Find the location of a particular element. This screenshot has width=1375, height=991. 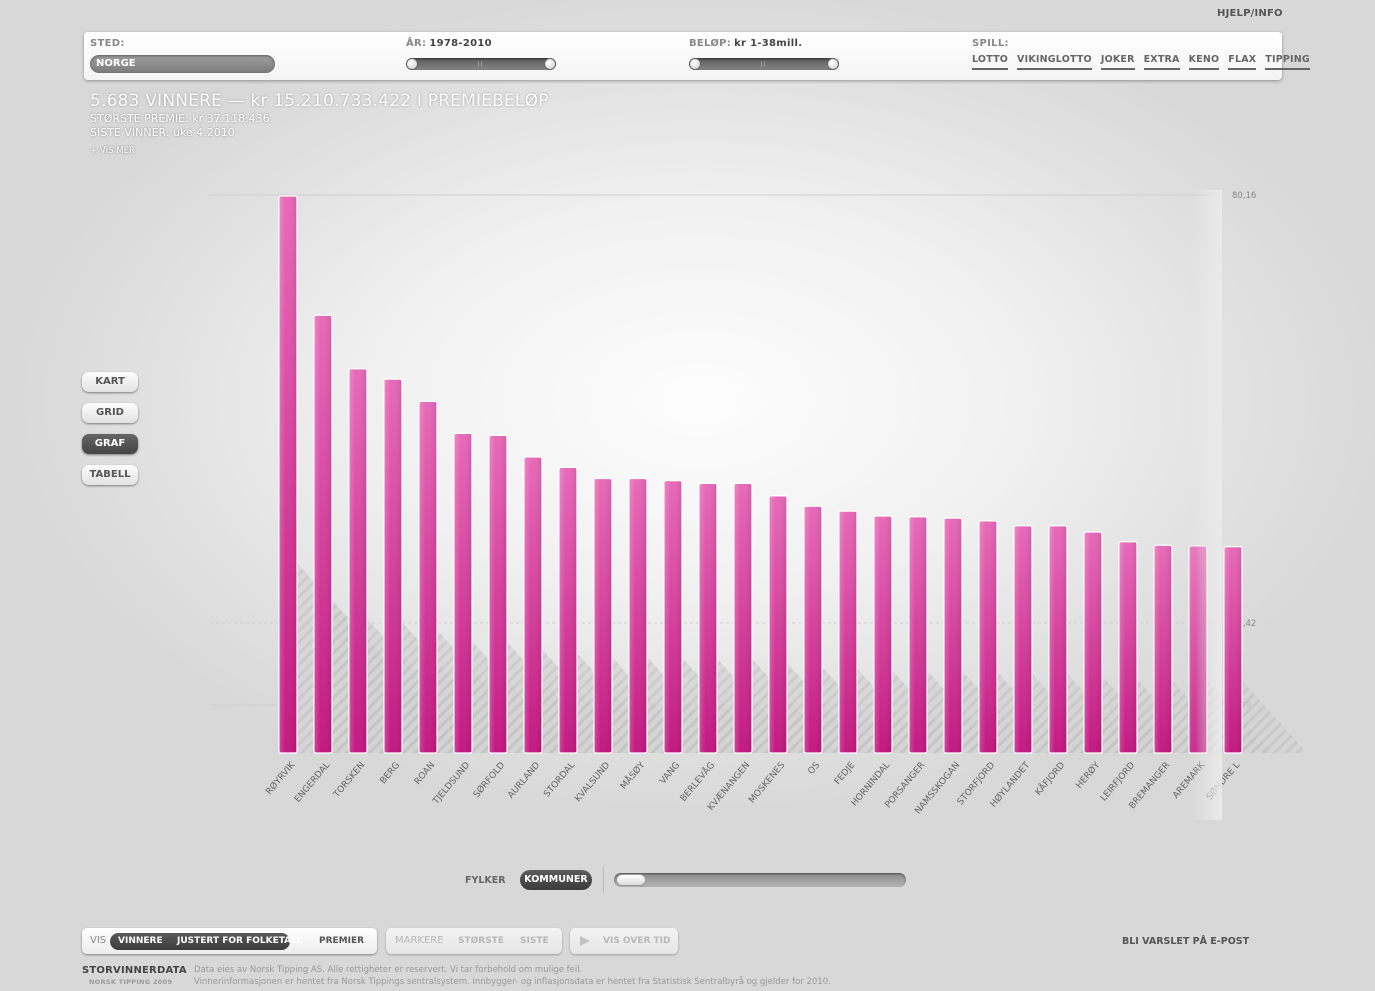

x-axis-label: ENGERDAL is located at coordinates (312, 783).